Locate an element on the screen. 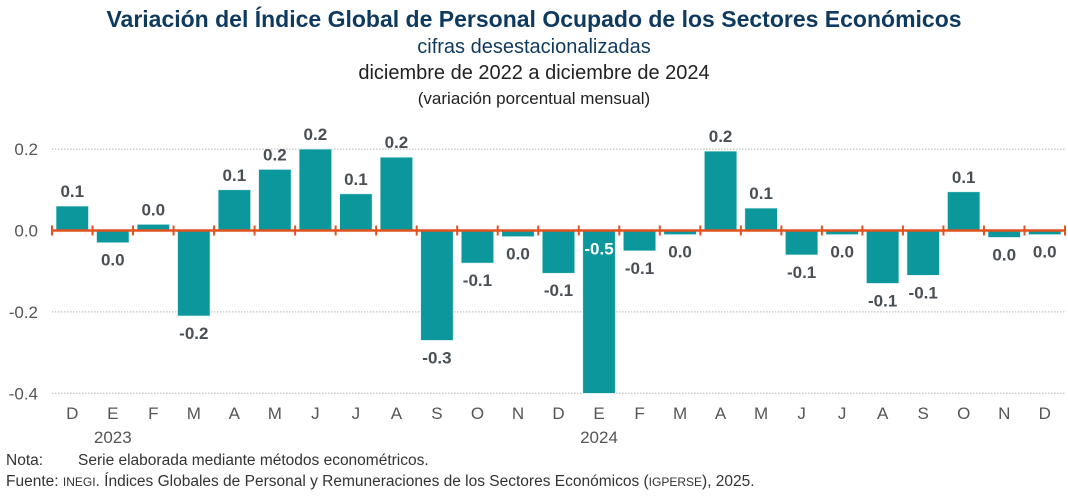 Image resolution: width=1068 pixels, height=498 pixels. year-label: 2024 is located at coordinates (599, 437).